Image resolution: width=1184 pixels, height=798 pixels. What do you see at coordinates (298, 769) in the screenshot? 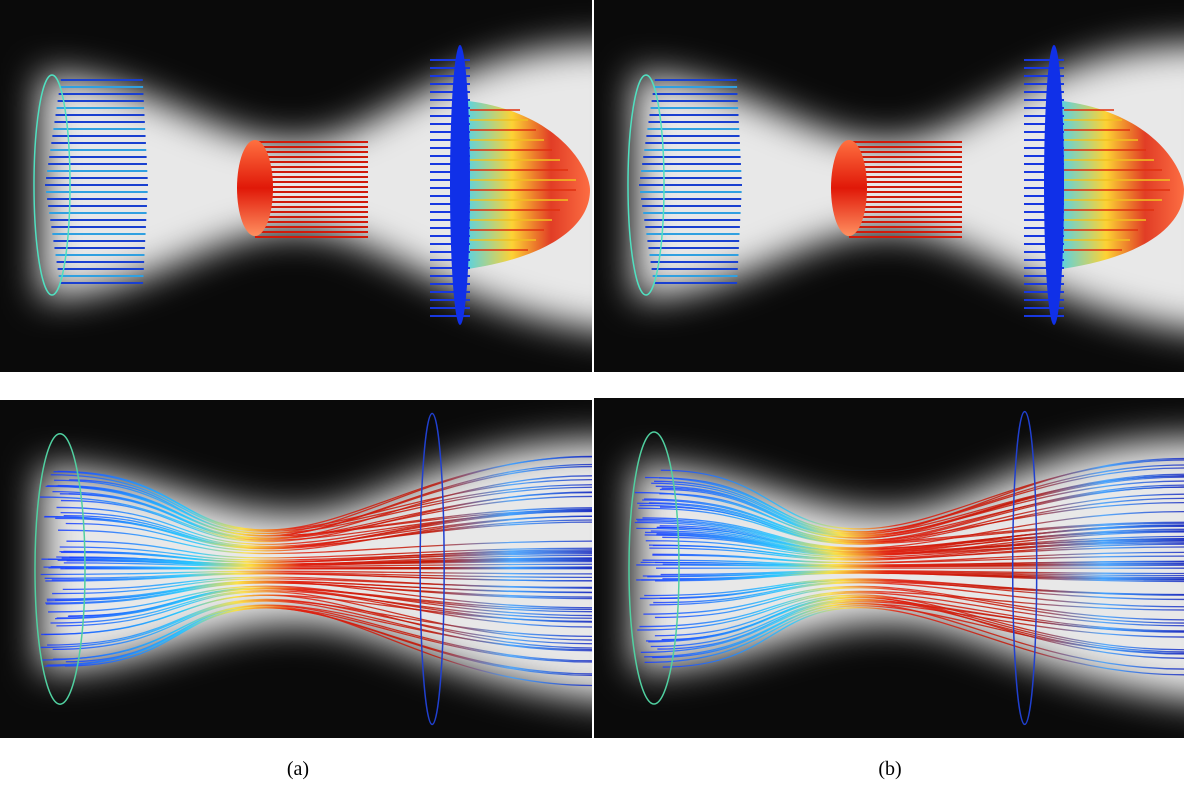
I see `caption: (a)` at bounding box center [298, 769].